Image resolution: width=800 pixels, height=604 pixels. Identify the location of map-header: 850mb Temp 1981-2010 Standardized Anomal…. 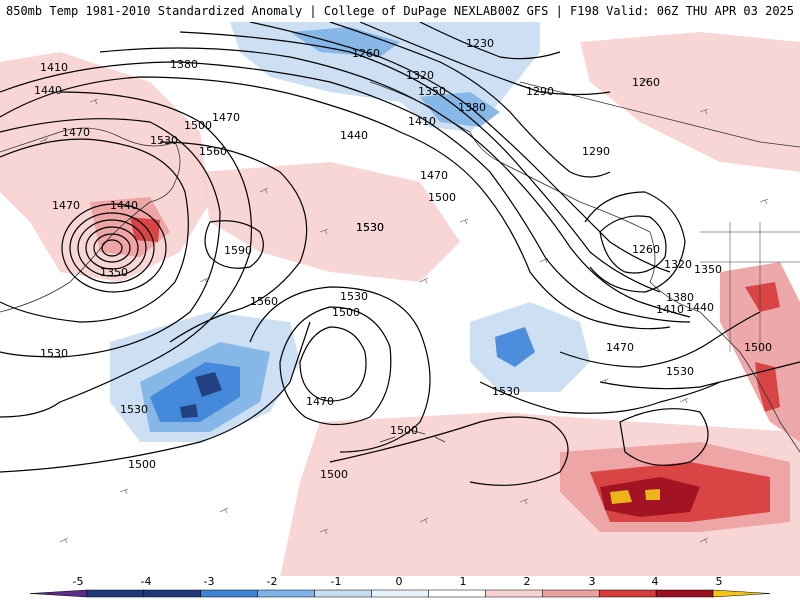
(400, 11).